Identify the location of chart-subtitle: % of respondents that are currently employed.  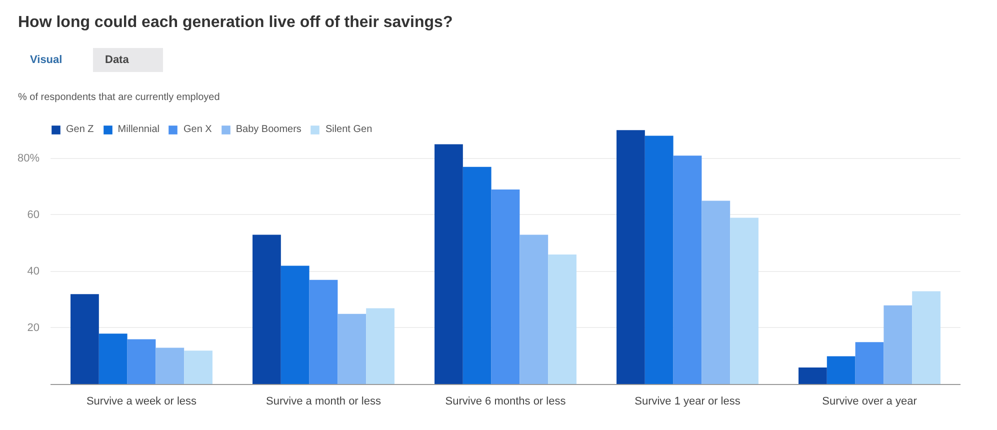
(119, 98).